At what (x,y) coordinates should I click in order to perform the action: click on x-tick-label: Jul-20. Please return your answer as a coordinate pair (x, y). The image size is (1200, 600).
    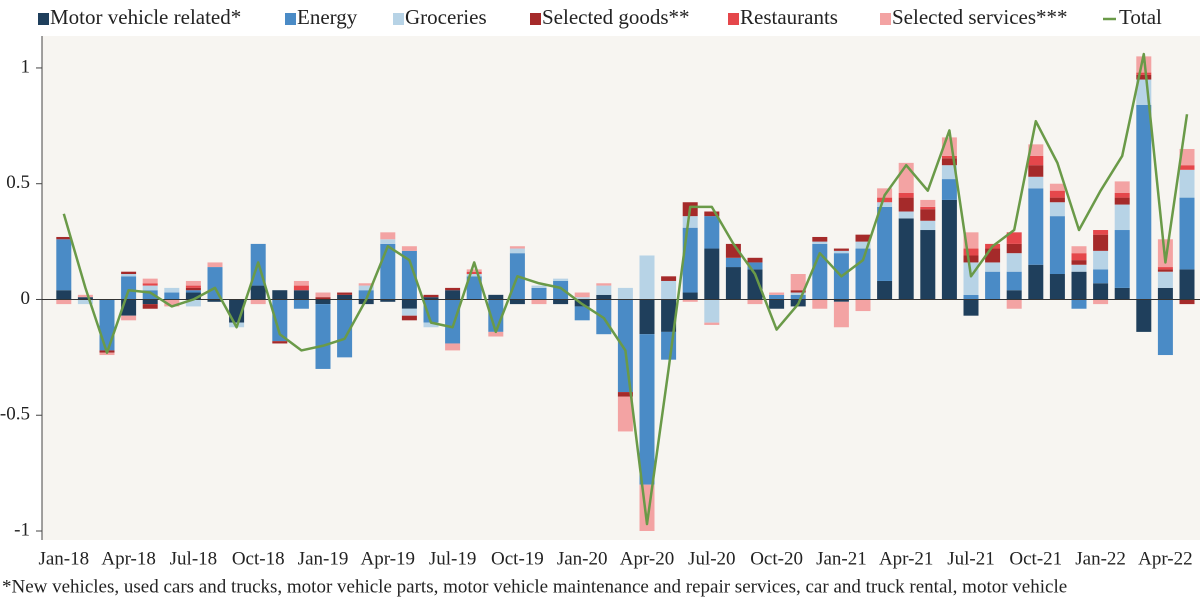
    Looking at the image, I should click on (712, 558).